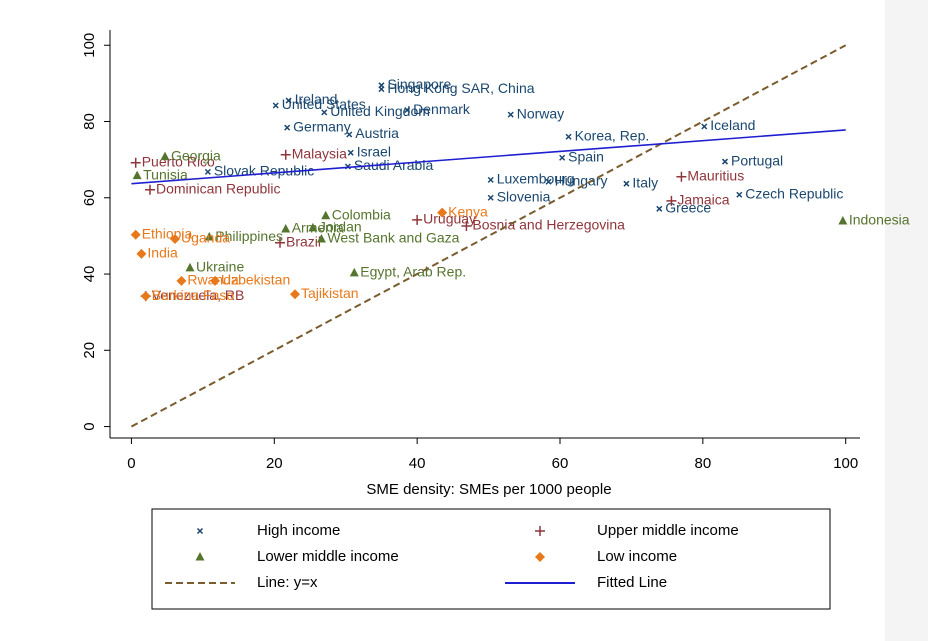 The height and width of the screenshot is (641, 928). I want to click on point-label: Greece, so click(688, 208).